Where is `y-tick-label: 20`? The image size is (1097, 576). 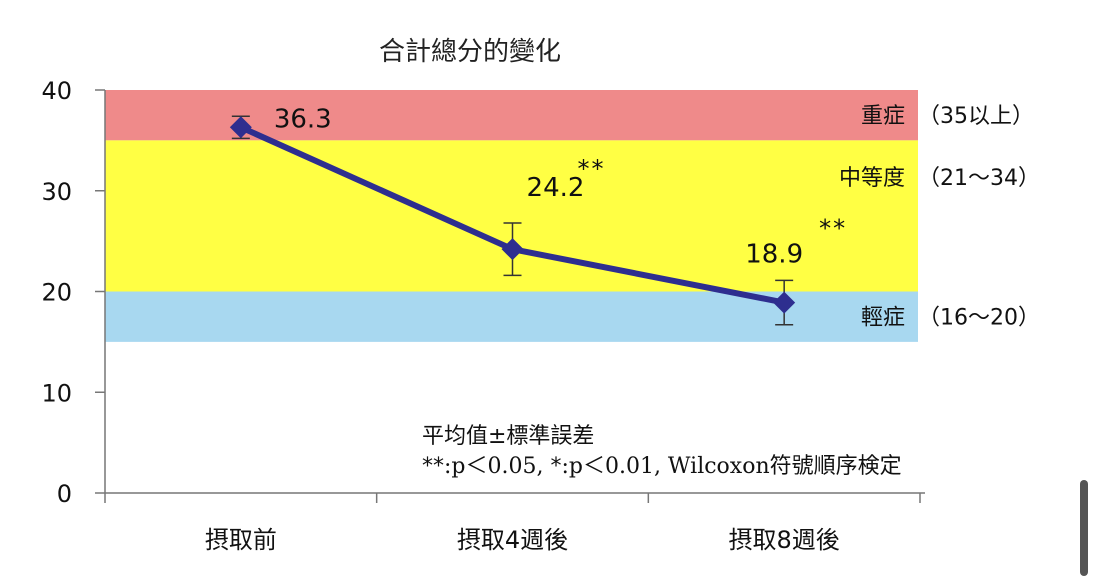
y-tick-label: 20 is located at coordinates (56, 293).